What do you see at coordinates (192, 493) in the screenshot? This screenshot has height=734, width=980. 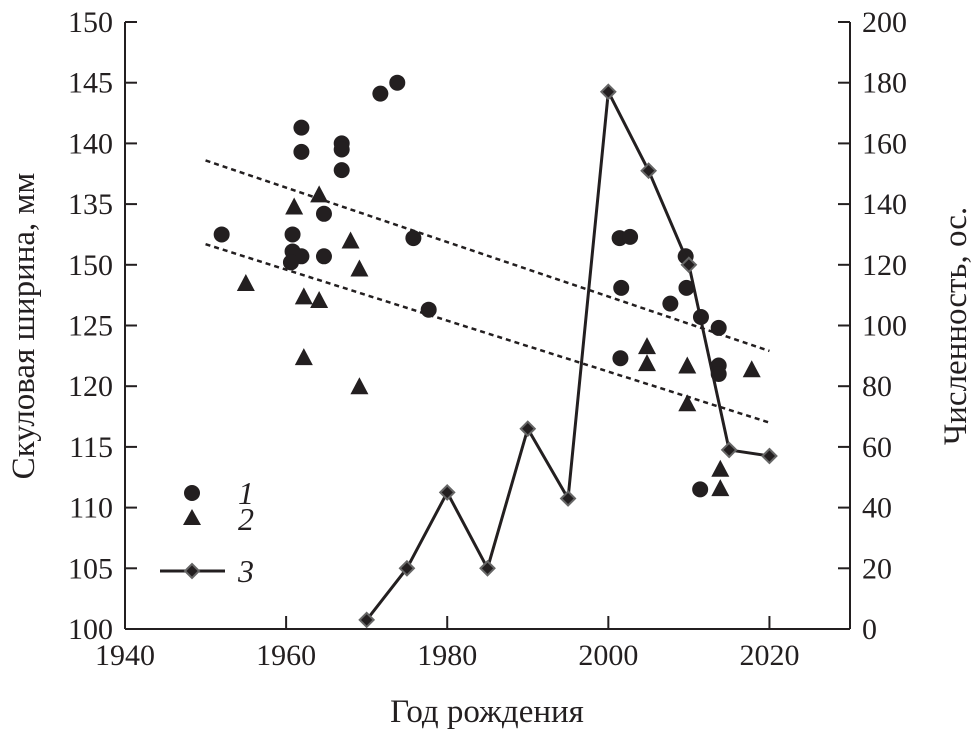 I see `legend-marker-circle` at bounding box center [192, 493].